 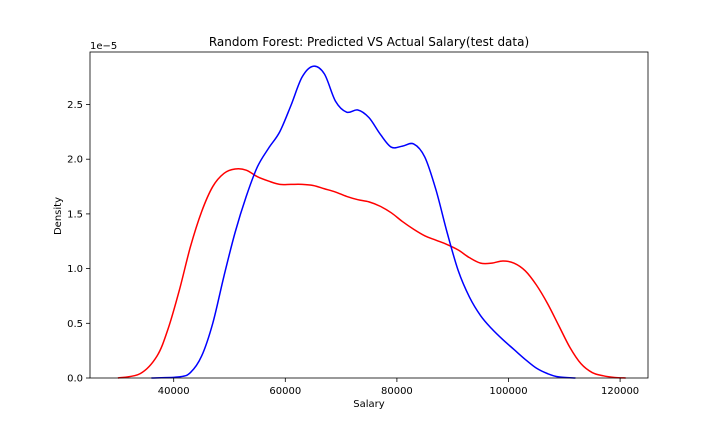 What do you see at coordinates (75, 269) in the screenshot?
I see `y-tick-label: 1.0` at bounding box center [75, 269].